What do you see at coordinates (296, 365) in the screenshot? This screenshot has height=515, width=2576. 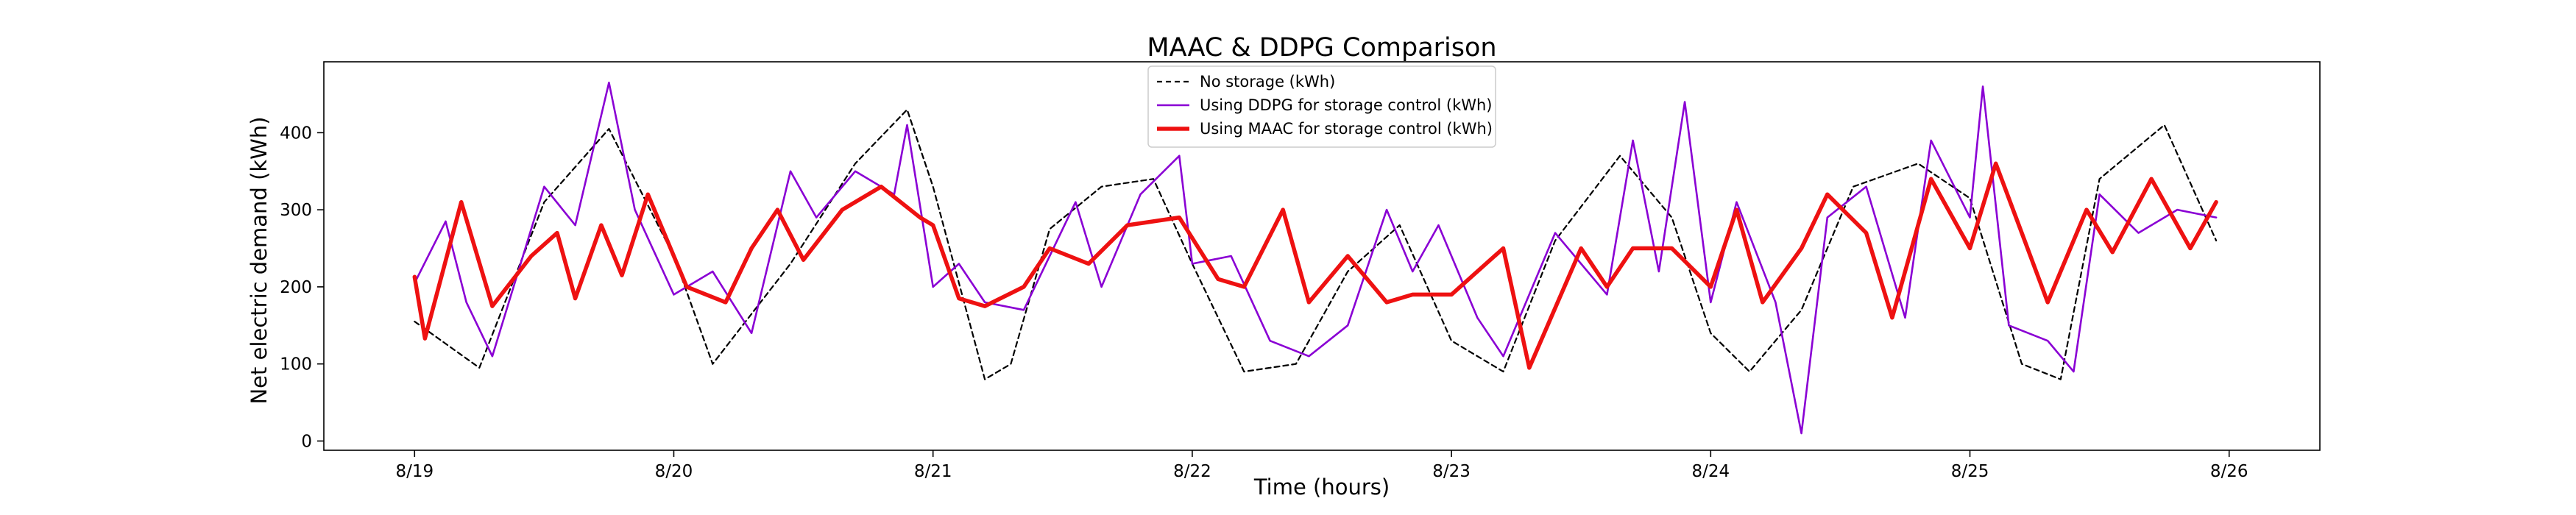 I see `y-tick-label: 100` at bounding box center [296, 365].